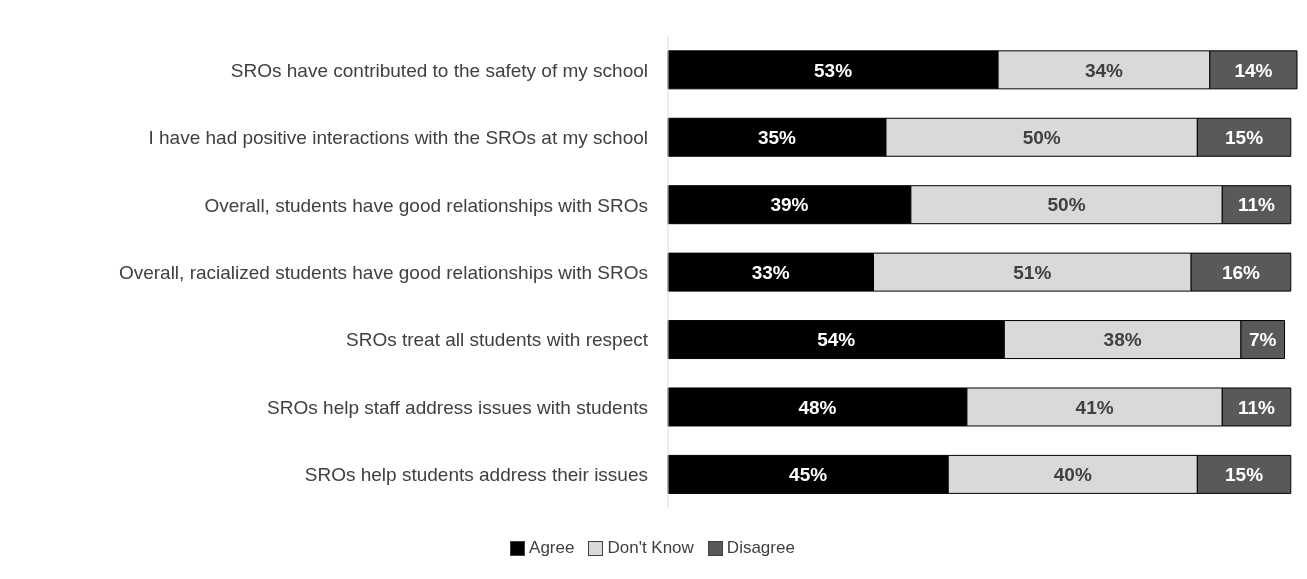 The height and width of the screenshot is (579, 1307). I want to click on data-label: 38%, so click(1122, 340).